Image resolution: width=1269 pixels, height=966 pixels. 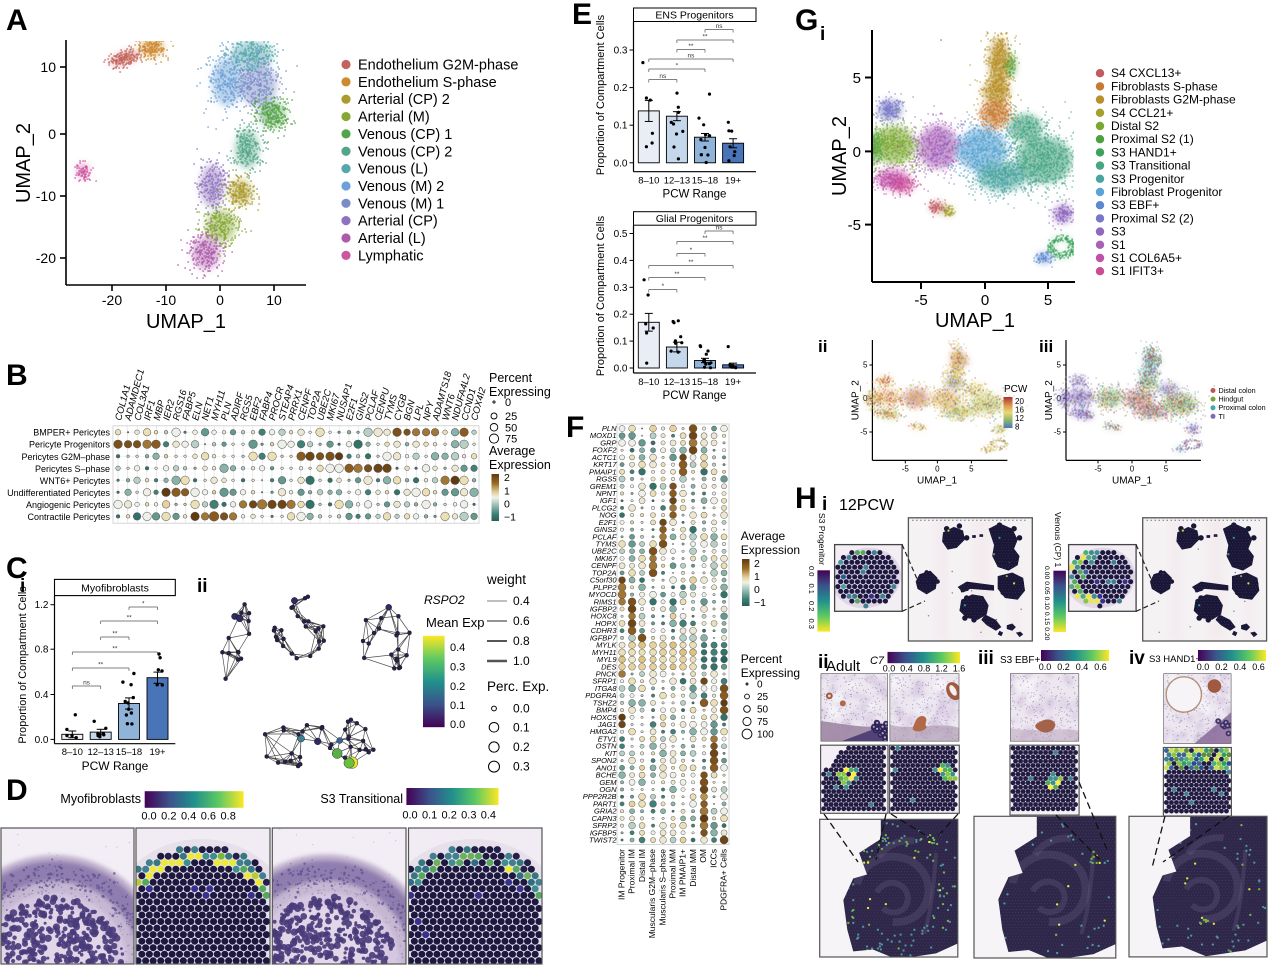 What do you see at coordinates (608, 789) in the screenshot?
I see `svg-text: OGN` at bounding box center [608, 789].